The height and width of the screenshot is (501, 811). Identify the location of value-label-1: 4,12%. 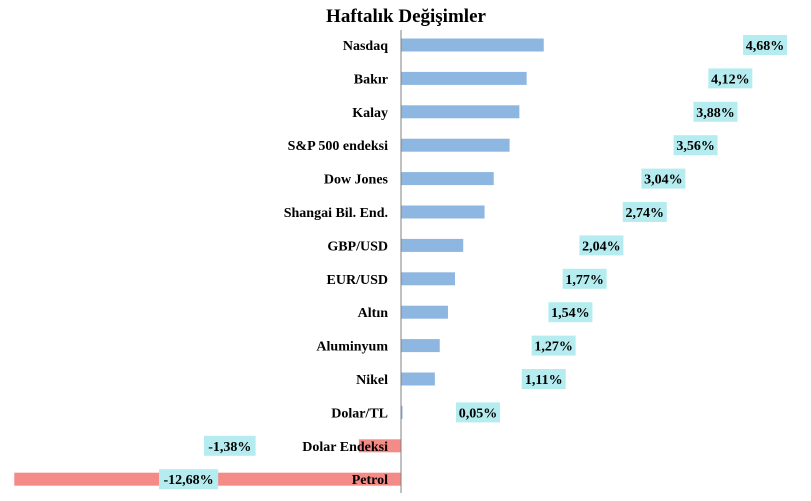
(730, 79).